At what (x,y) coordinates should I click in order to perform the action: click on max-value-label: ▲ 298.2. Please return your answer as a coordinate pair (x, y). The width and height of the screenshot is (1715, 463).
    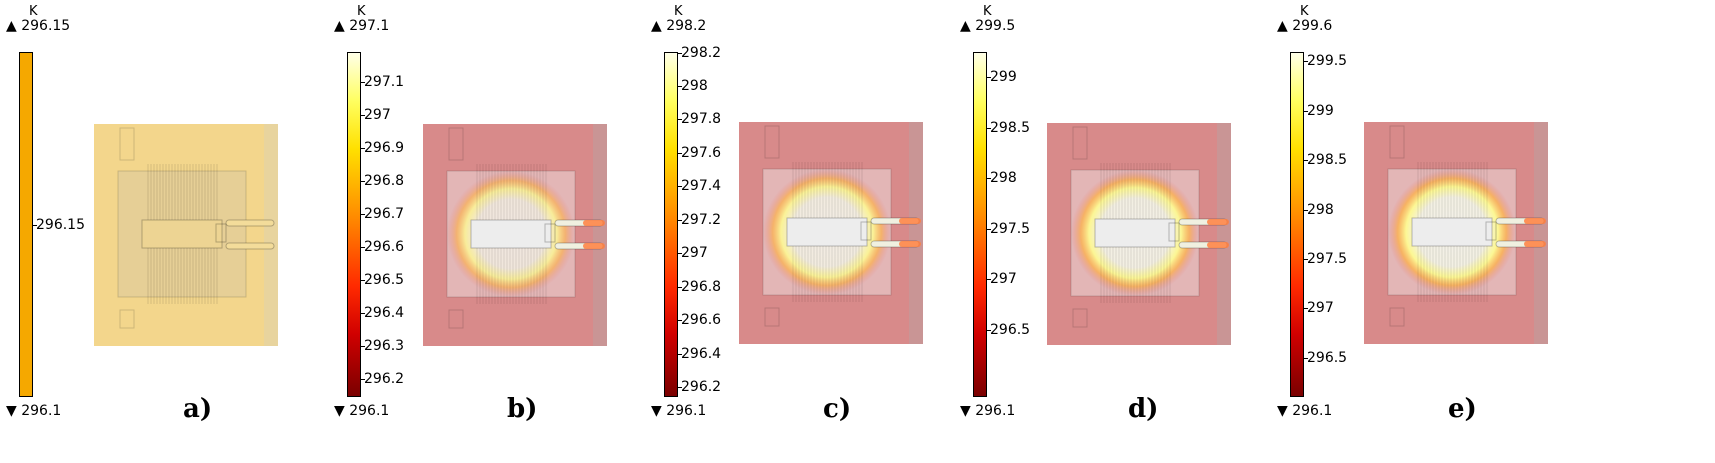
    Looking at the image, I should click on (678, 26).